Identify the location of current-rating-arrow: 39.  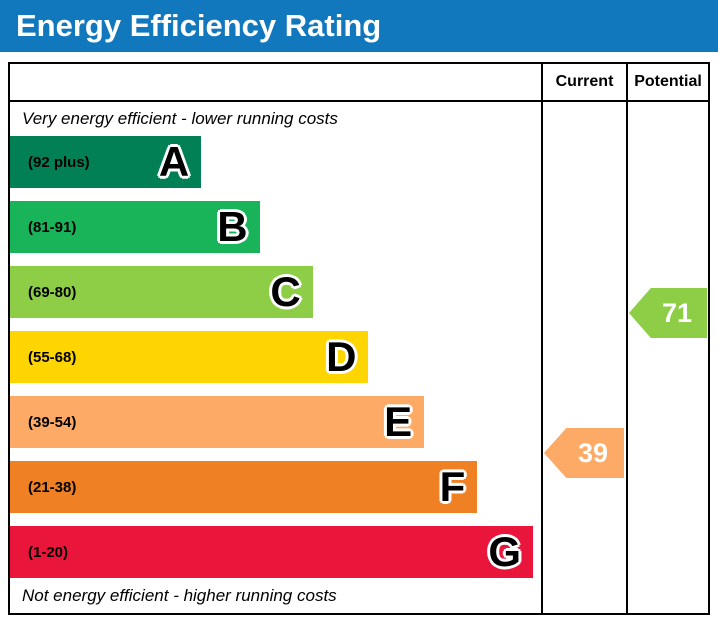
(584, 453).